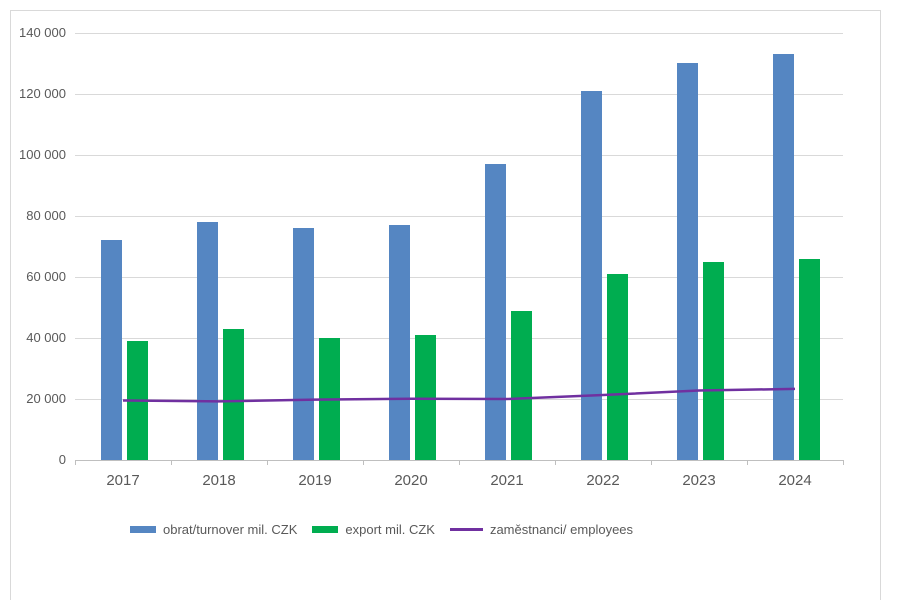  What do you see at coordinates (315, 480) in the screenshot?
I see `x-axis-label-2019: 2019` at bounding box center [315, 480].